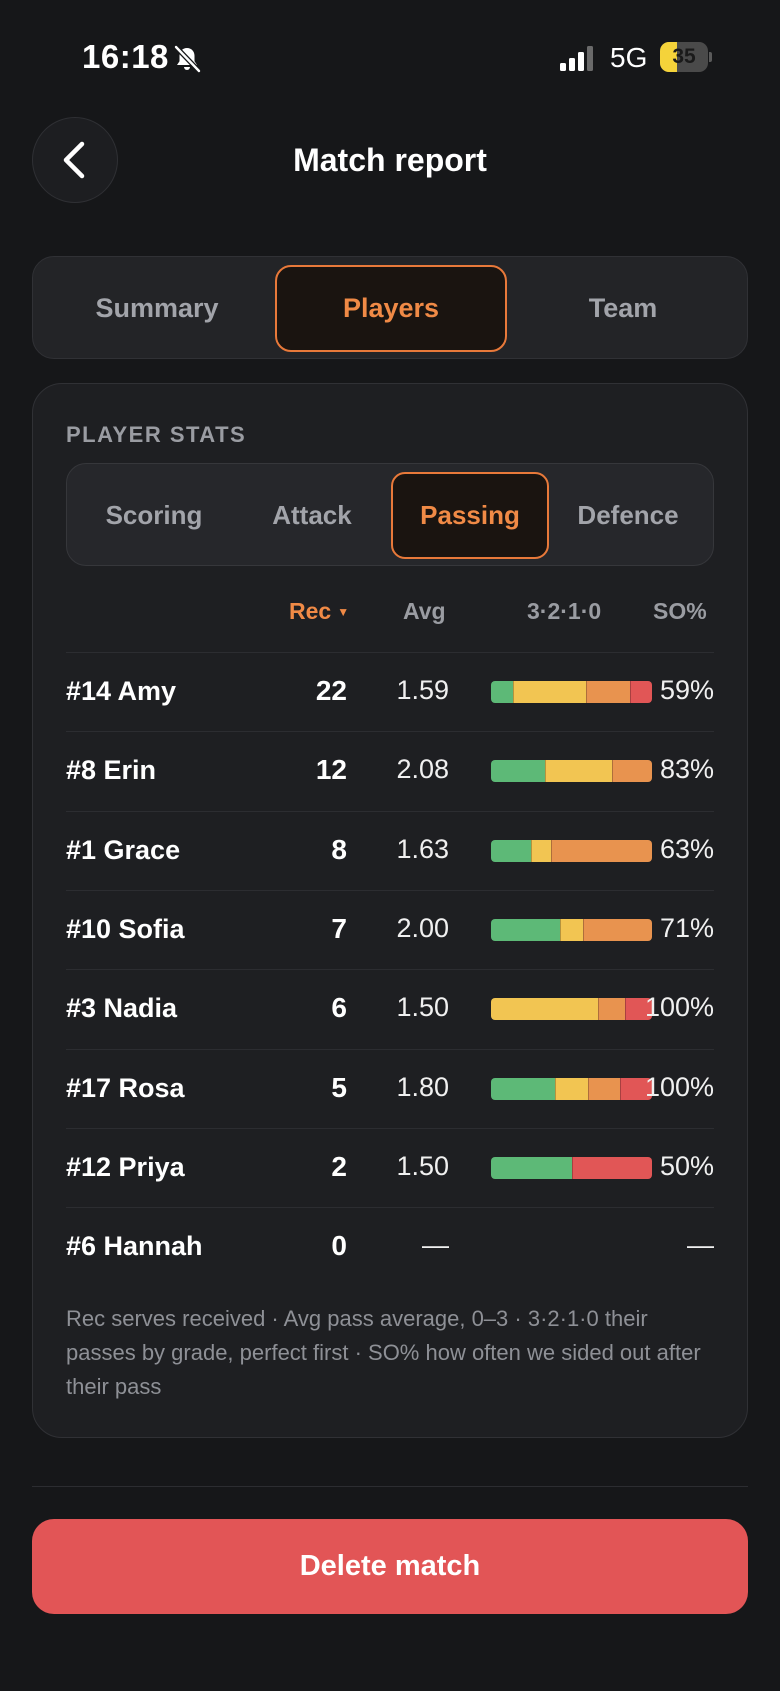  Describe the element at coordinates (125, 56) in the screenshot. I see `status-time: 16:18` at that location.